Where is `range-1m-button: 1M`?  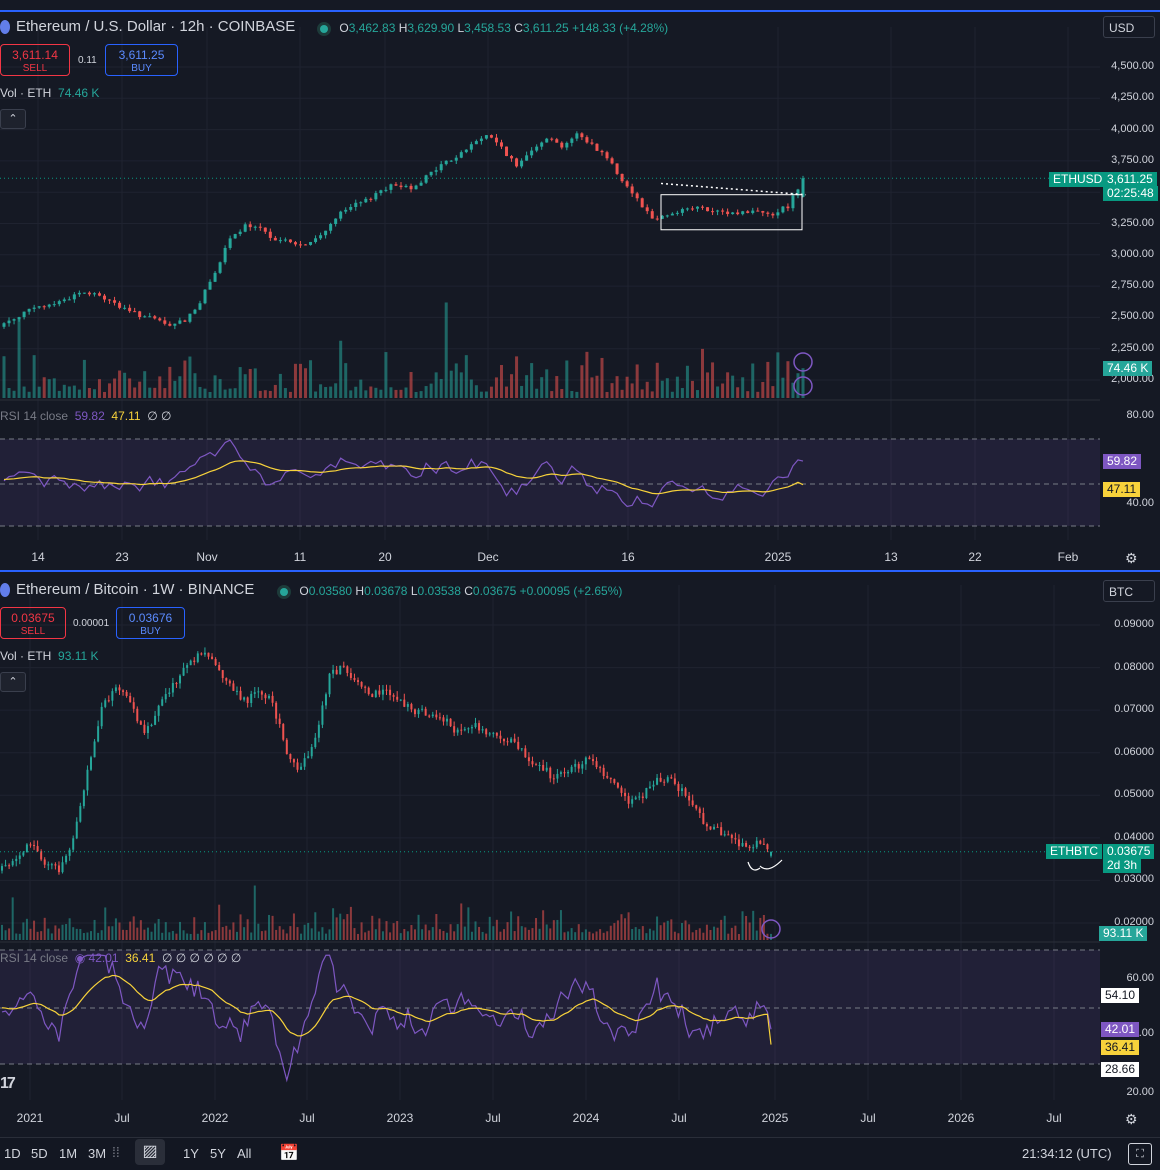
range-1m-button: 1M is located at coordinates (68, 1153).